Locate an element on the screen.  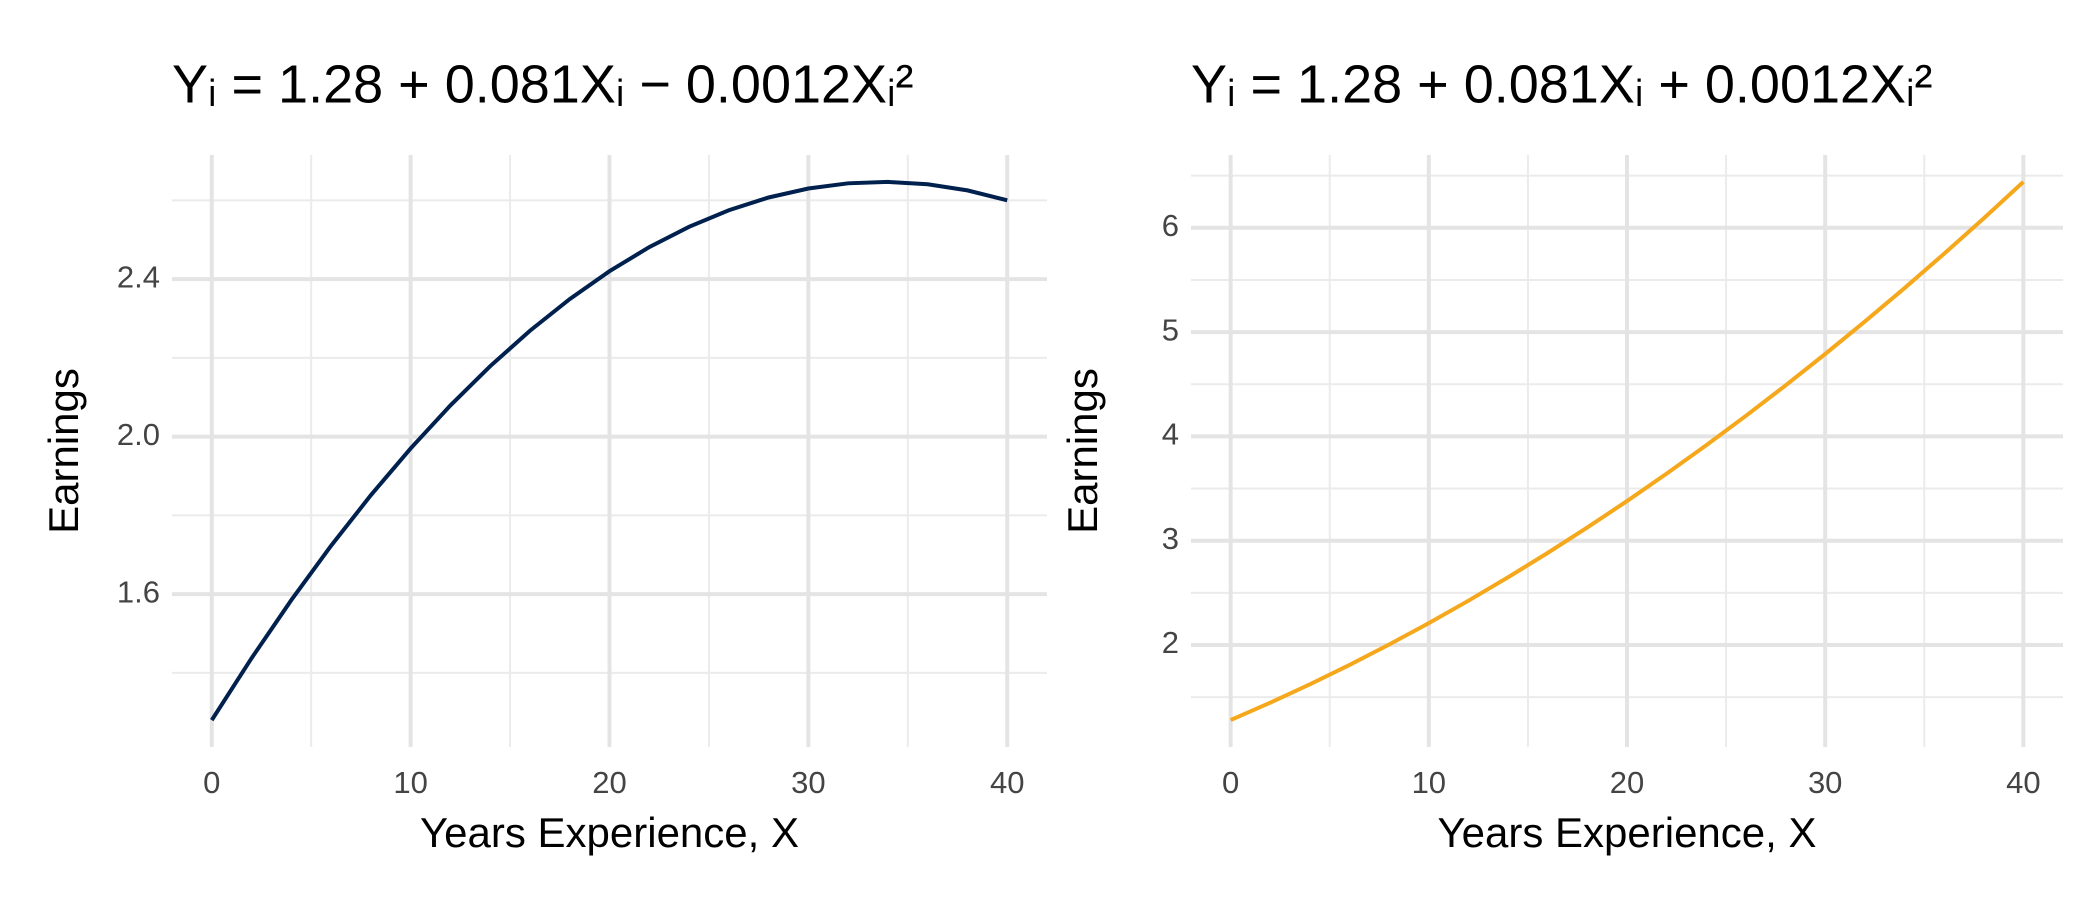
y-tick-label: 4 is located at coordinates (1170, 434).